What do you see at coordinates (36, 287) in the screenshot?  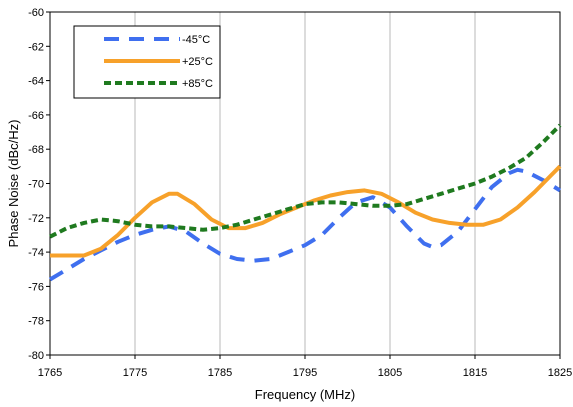 I see `y-tick-label: -76` at bounding box center [36, 287].